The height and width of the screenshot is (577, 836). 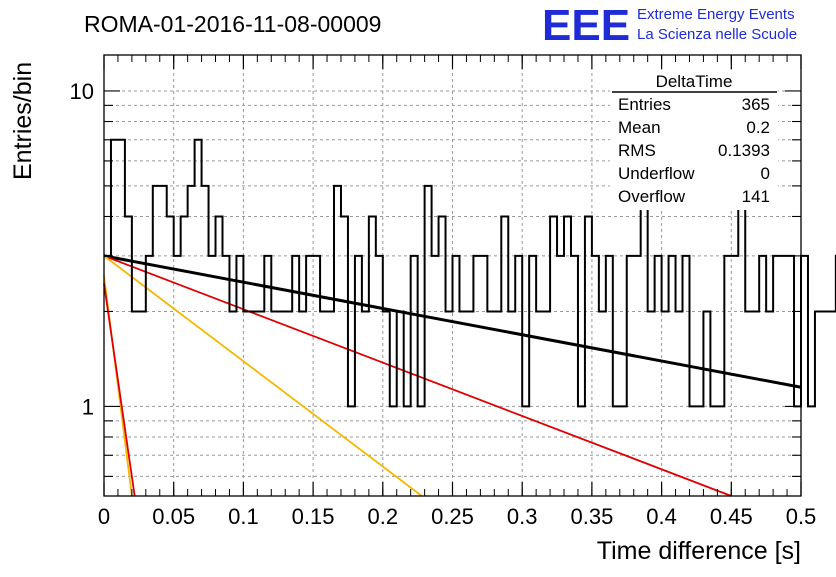 What do you see at coordinates (652, 196) in the screenshot?
I see `stats-label-overflow: Overflow` at bounding box center [652, 196].